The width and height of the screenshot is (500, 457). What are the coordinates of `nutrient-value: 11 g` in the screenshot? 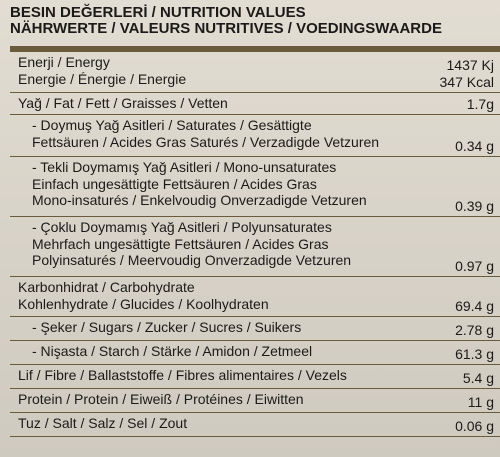 It's located at (481, 402).